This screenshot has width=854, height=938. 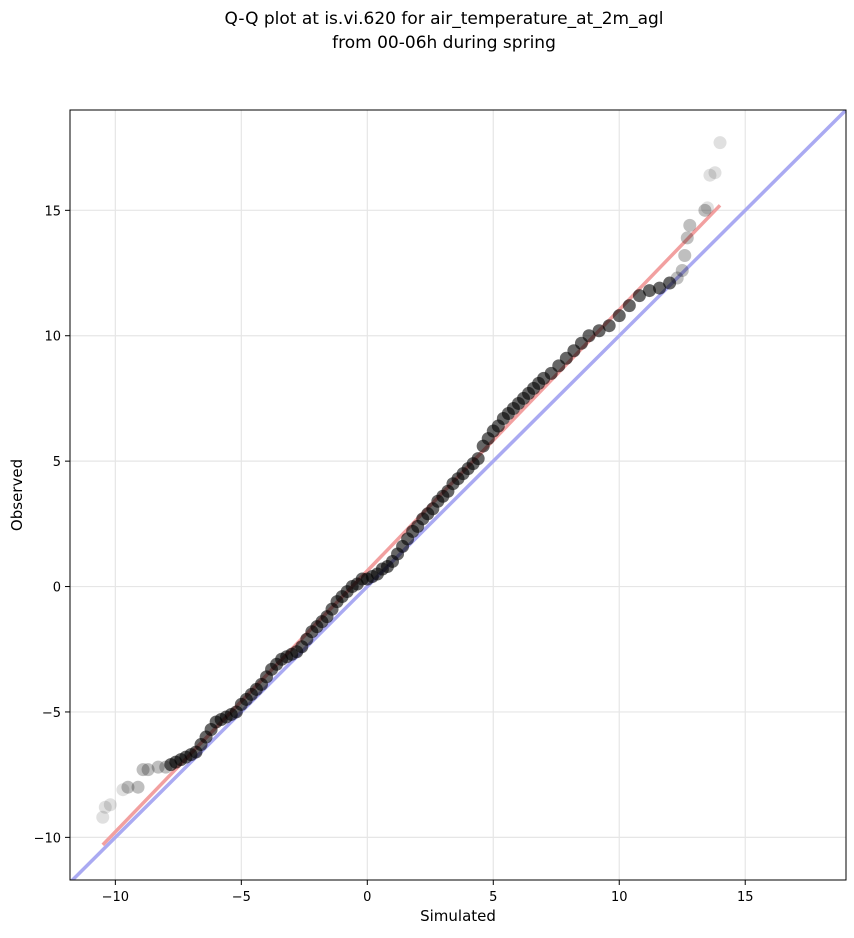 I want to click on x-tick-label: 5, so click(x=493, y=897).